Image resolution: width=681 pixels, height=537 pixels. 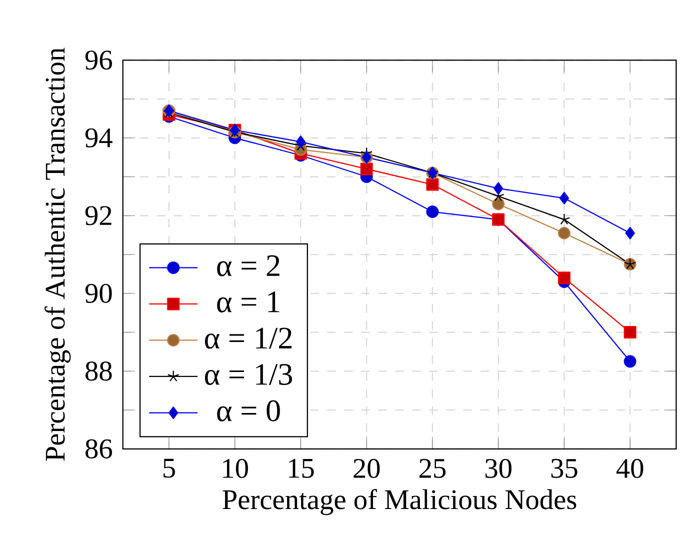 I want to click on legend-label: α = 2, so click(x=248, y=265).